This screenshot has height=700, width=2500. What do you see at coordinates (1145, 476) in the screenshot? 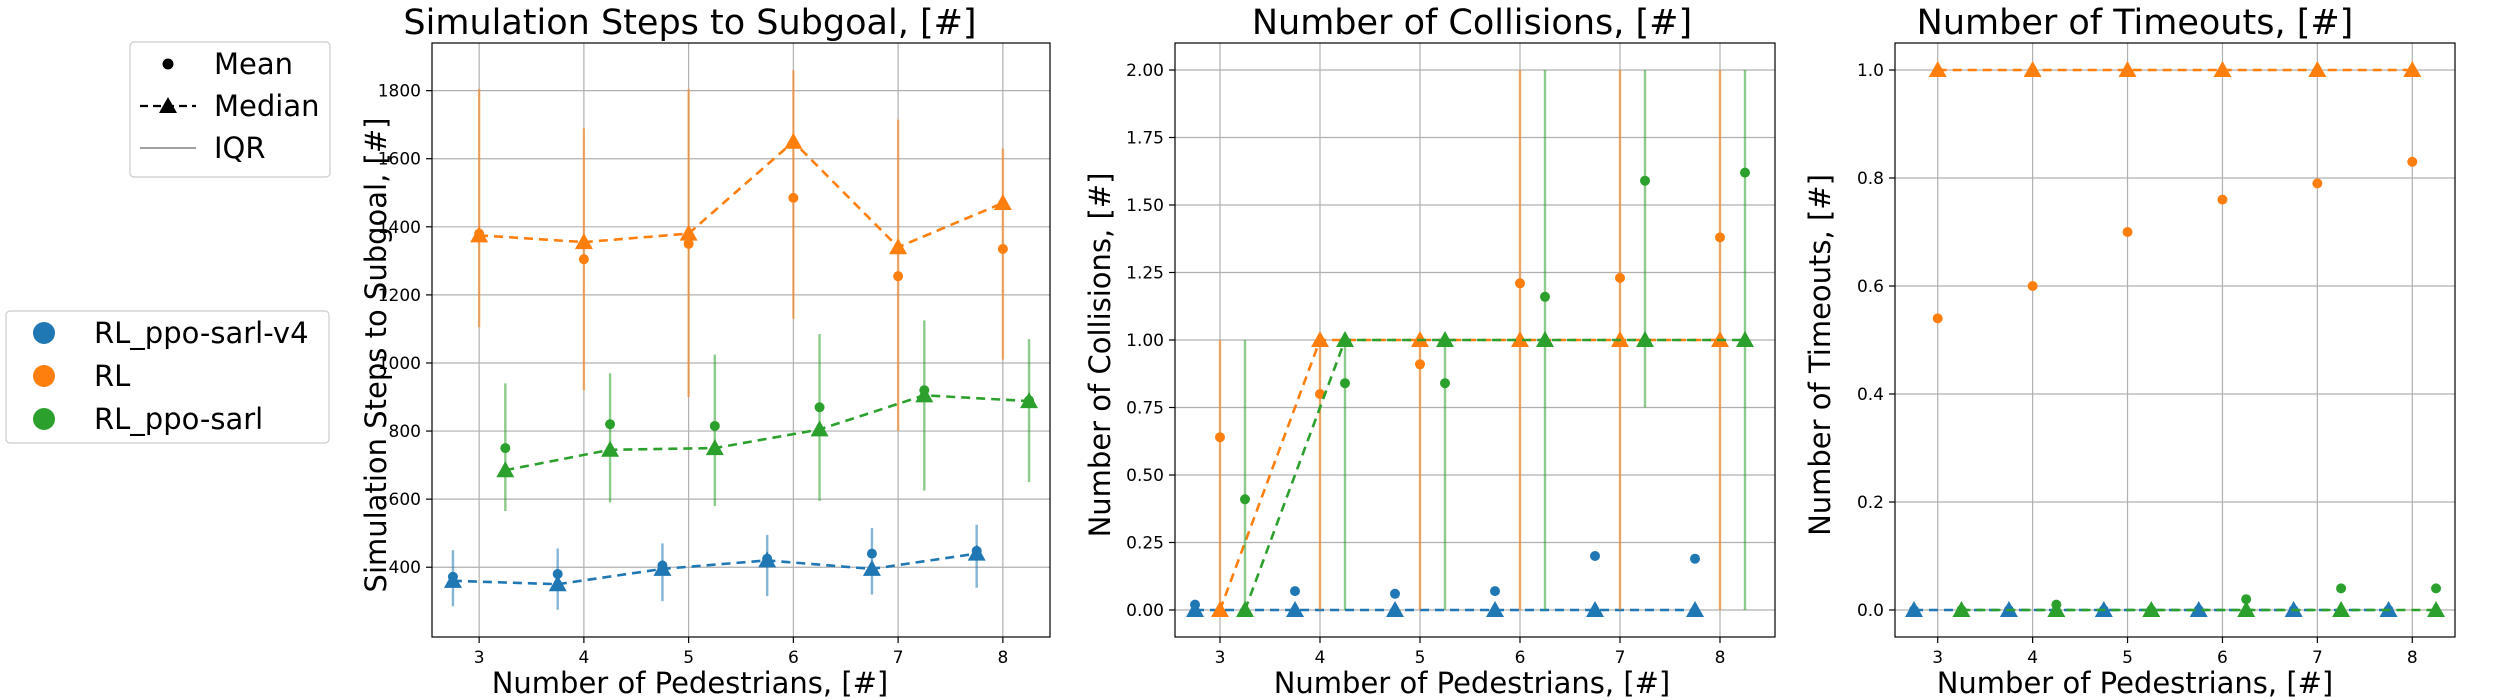
I see `panel-1-ytick-label-2: 0.50` at bounding box center [1145, 476].